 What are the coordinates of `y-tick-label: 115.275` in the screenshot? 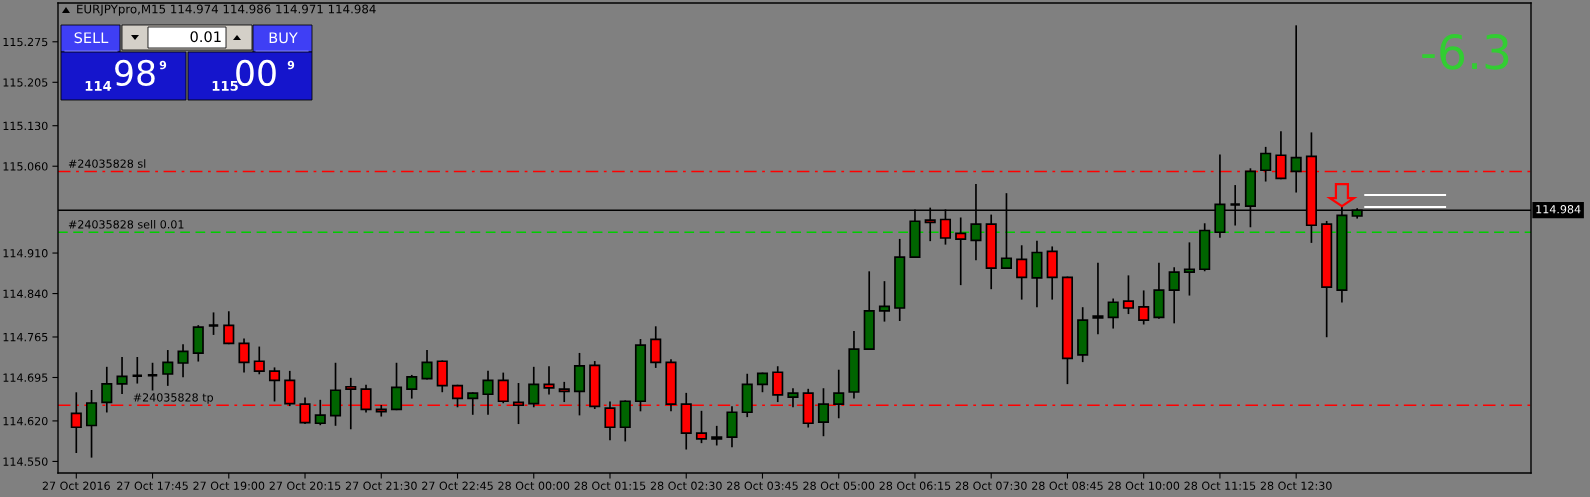 It's located at (25, 42).